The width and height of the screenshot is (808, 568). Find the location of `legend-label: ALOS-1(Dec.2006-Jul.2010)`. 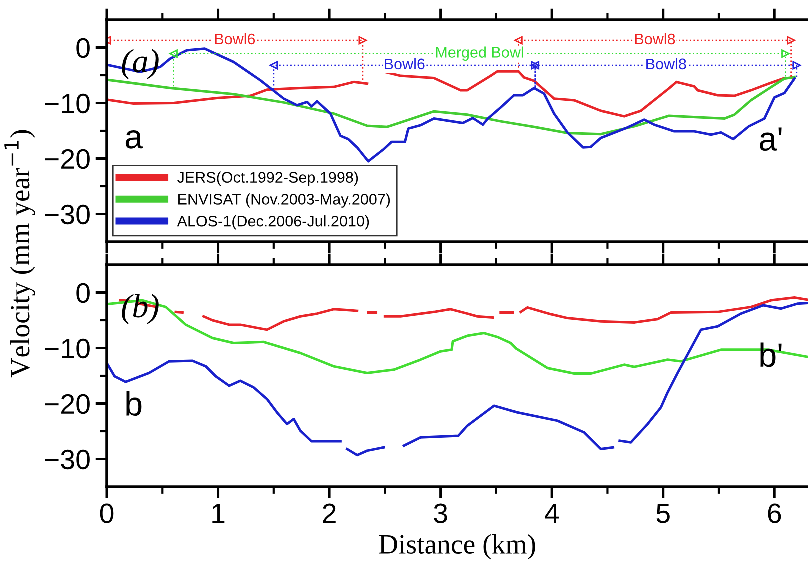

legend-label: ALOS-1(Dec.2006-Jul.2010) is located at coordinates (273, 223).